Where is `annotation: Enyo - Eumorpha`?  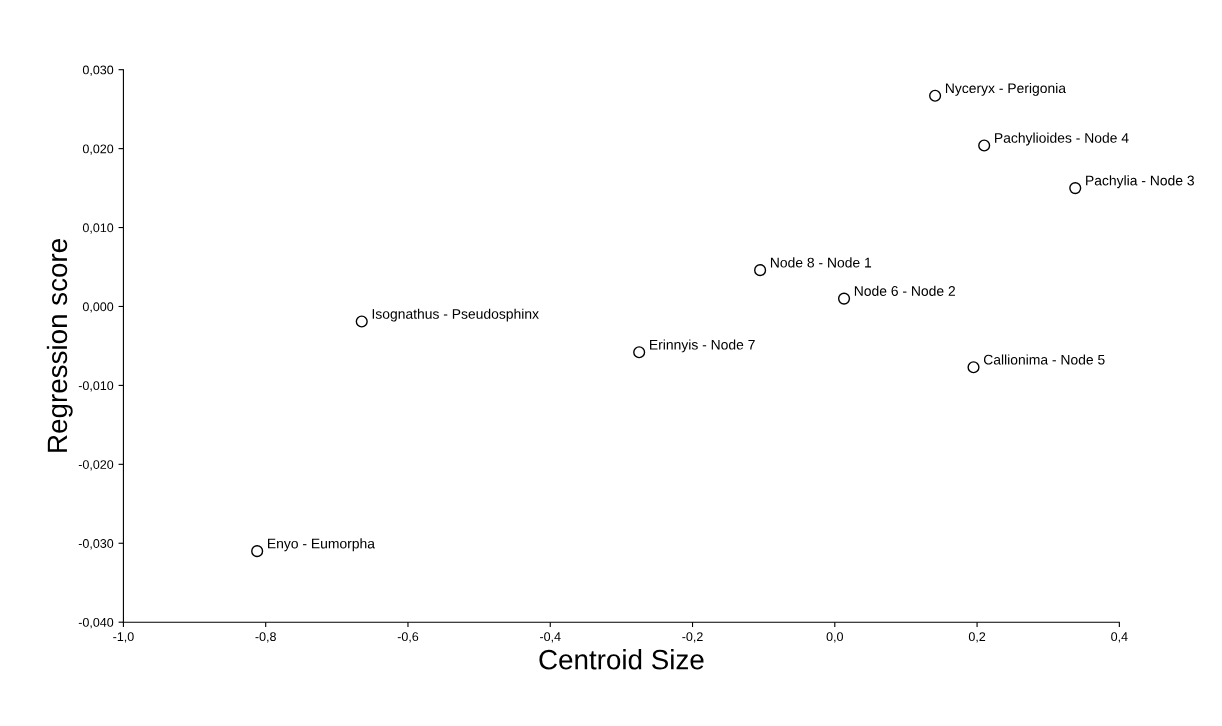
annotation: Enyo - Eumorpha is located at coordinates (321, 545).